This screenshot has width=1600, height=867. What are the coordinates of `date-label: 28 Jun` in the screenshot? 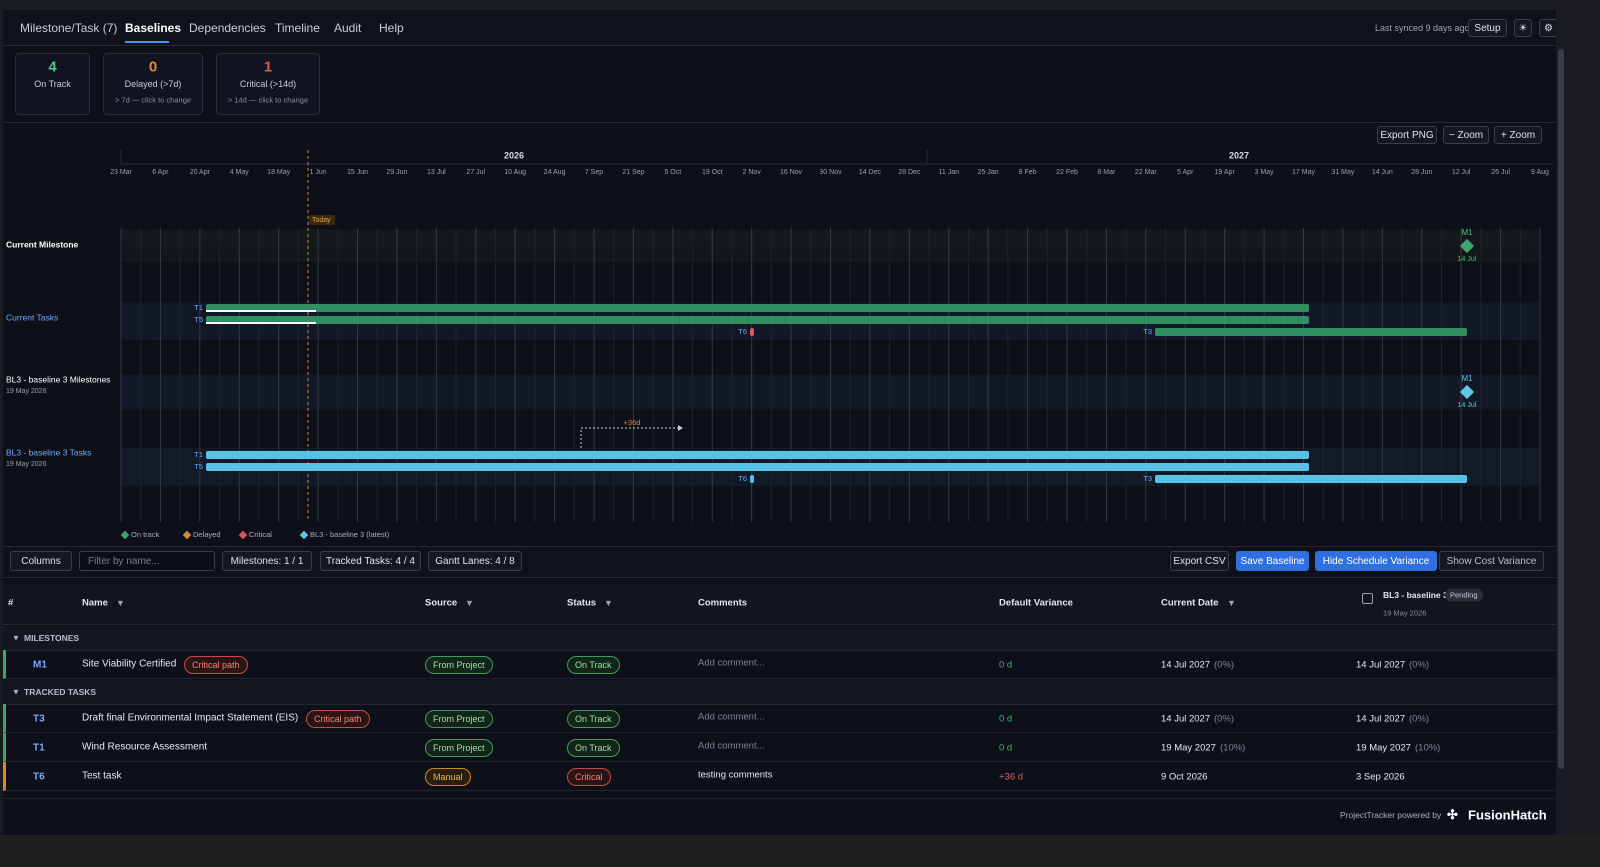 It's located at (1421, 172).